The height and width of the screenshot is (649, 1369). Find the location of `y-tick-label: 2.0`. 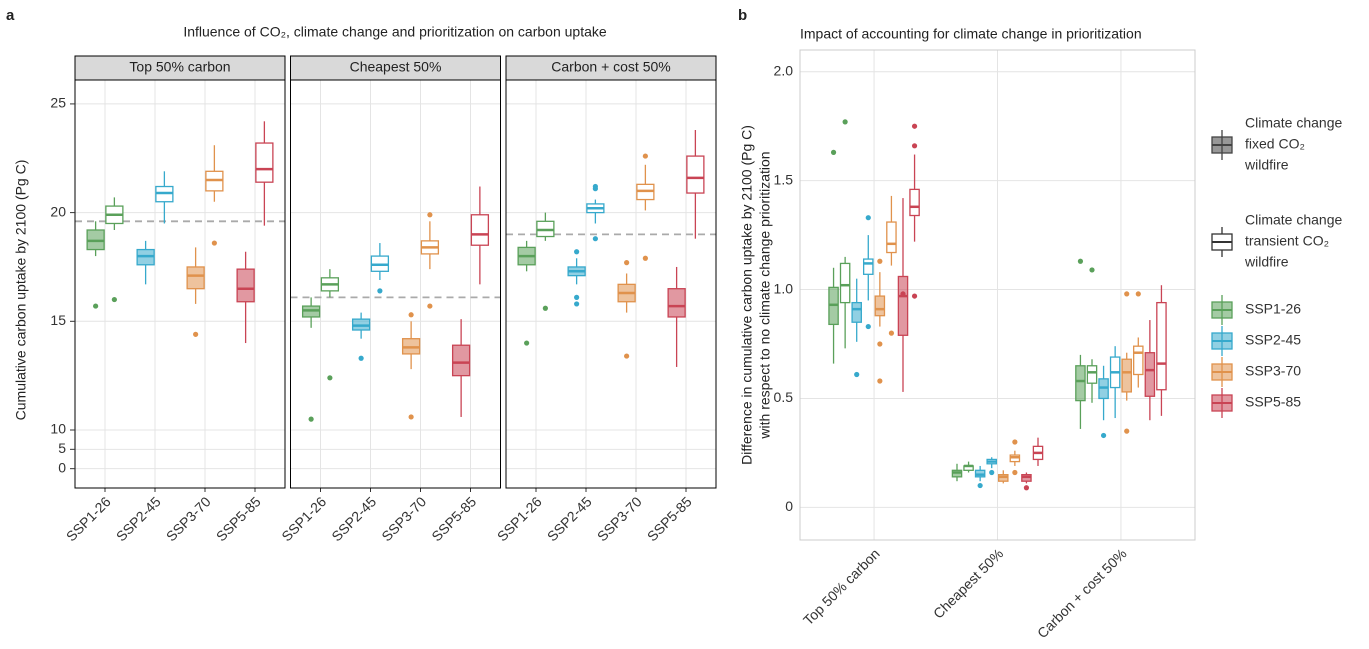

y-tick-label: 2.0 is located at coordinates (784, 70).